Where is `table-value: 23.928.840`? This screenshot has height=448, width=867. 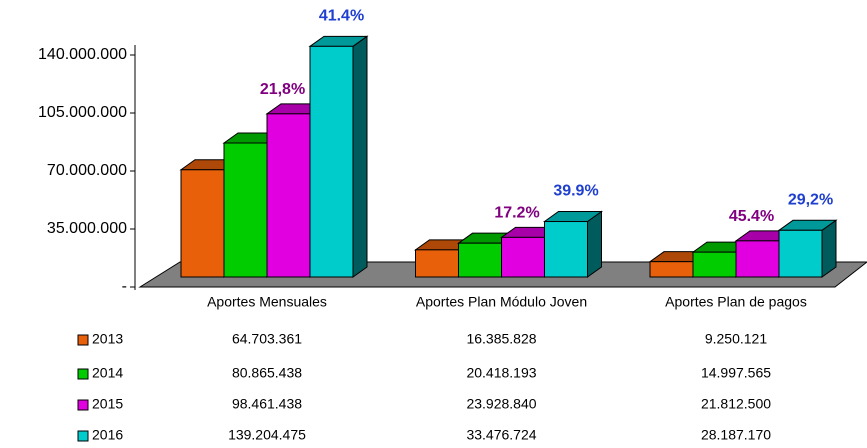
table-value: 23.928.840 is located at coordinates (501, 404).